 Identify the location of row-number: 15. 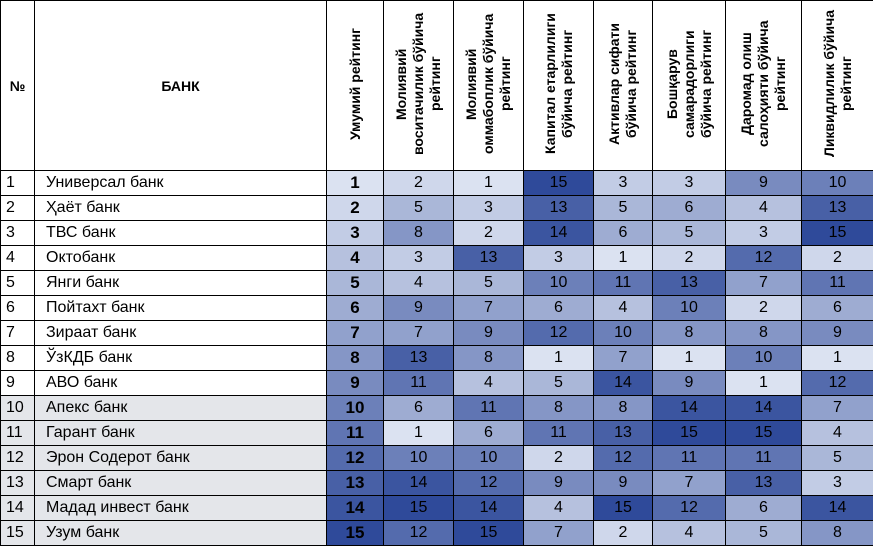
(17, 533).